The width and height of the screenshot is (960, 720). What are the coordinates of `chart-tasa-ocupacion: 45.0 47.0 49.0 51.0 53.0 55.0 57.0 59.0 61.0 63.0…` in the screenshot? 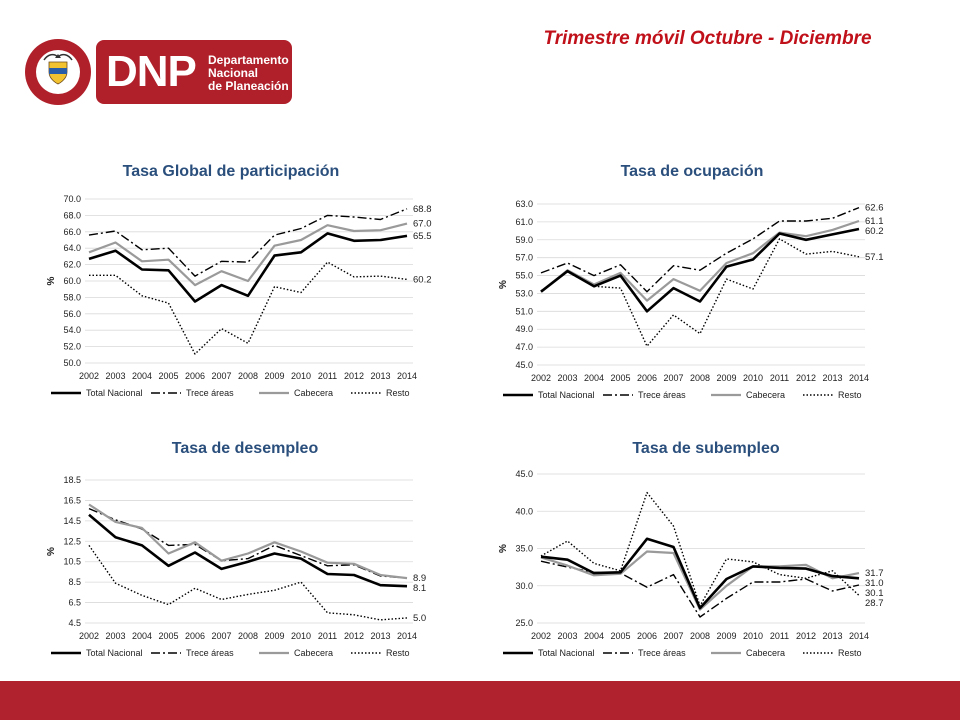 It's located at (691, 299).